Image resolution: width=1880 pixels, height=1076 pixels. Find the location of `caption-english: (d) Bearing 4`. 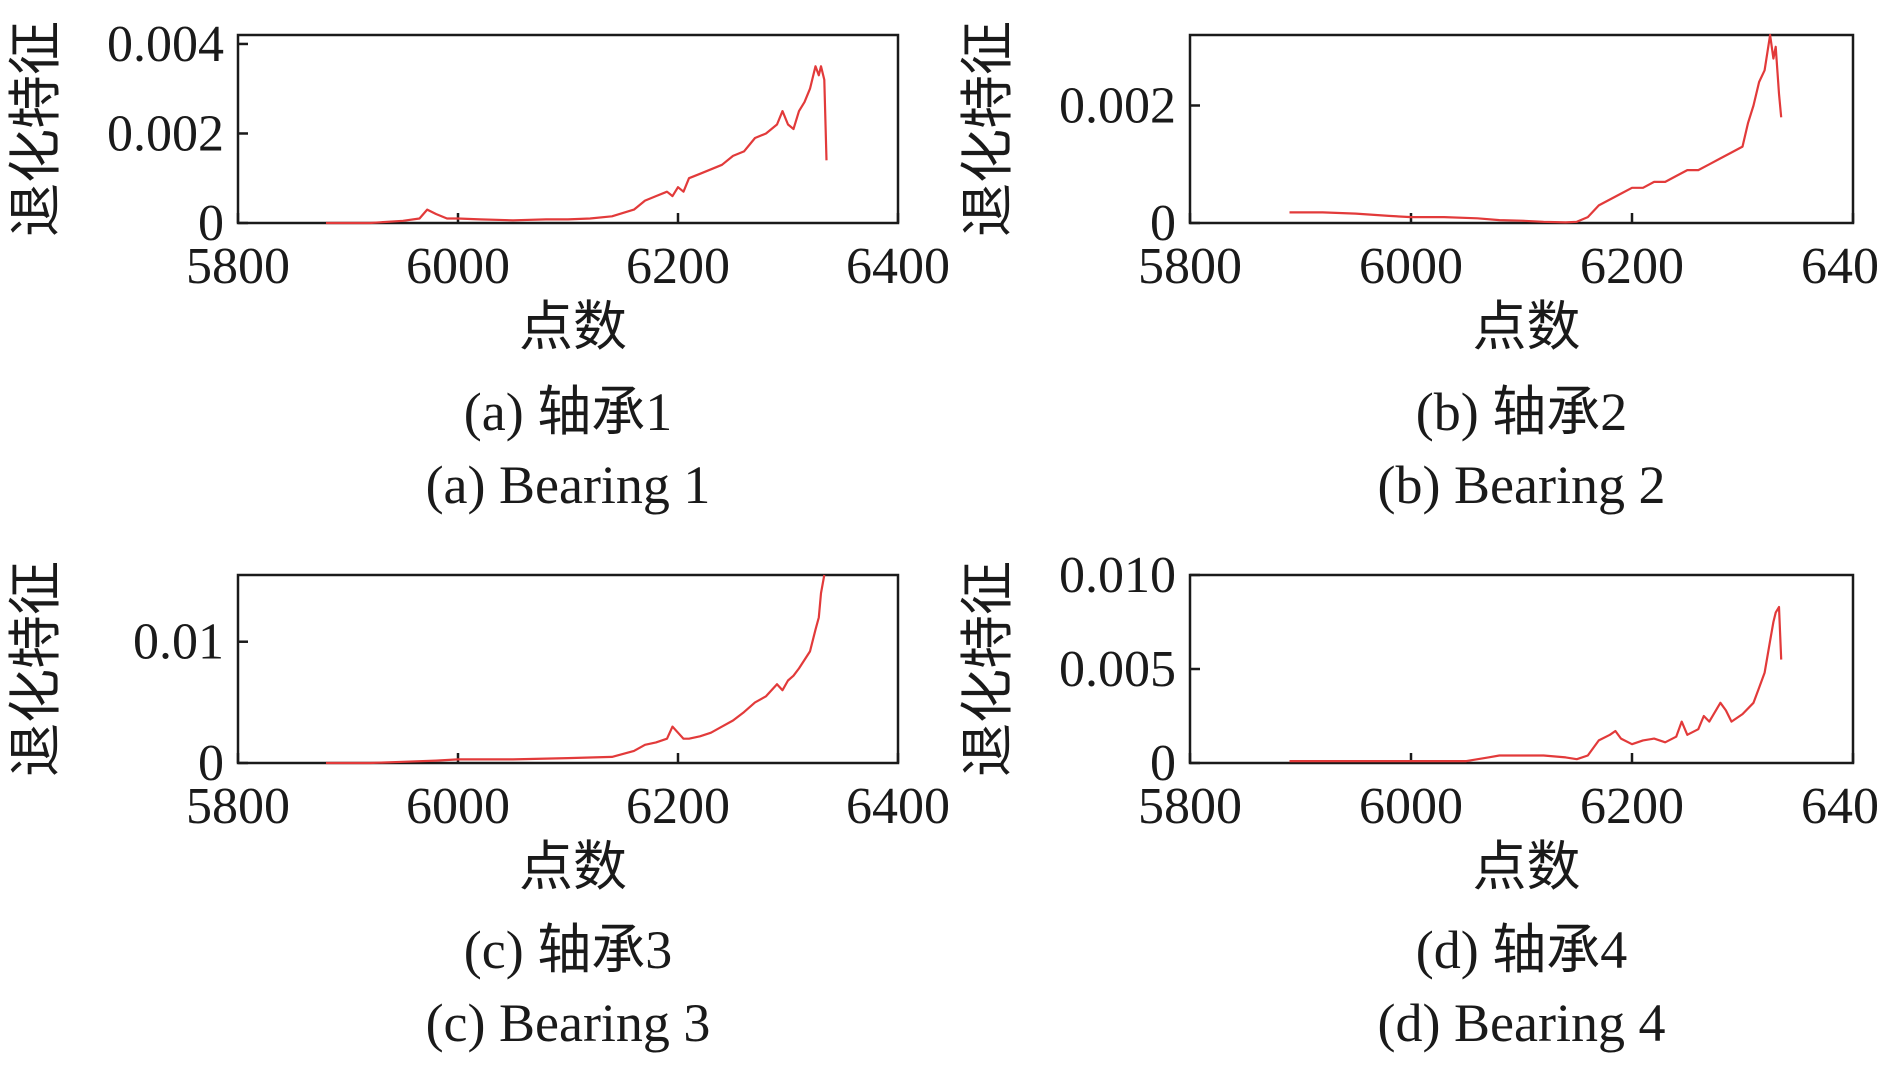

caption-english: (d) Bearing 4 is located at coordinates (1522, 1023).